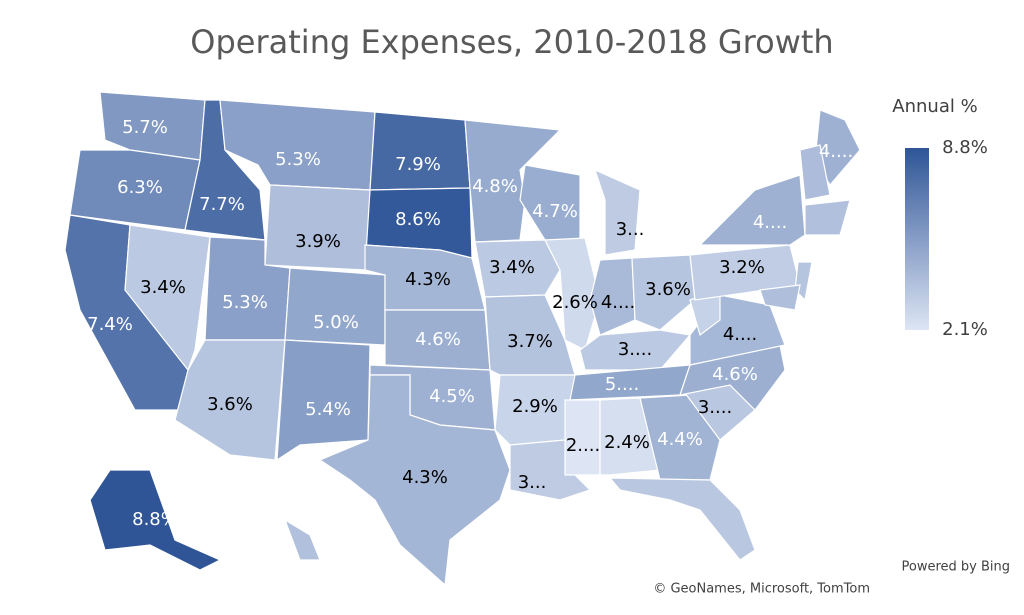  What do you see at coordinates (575, 302) in the screenshot?
I see `value-label: 2.6%` at bounding box center [575, 302].